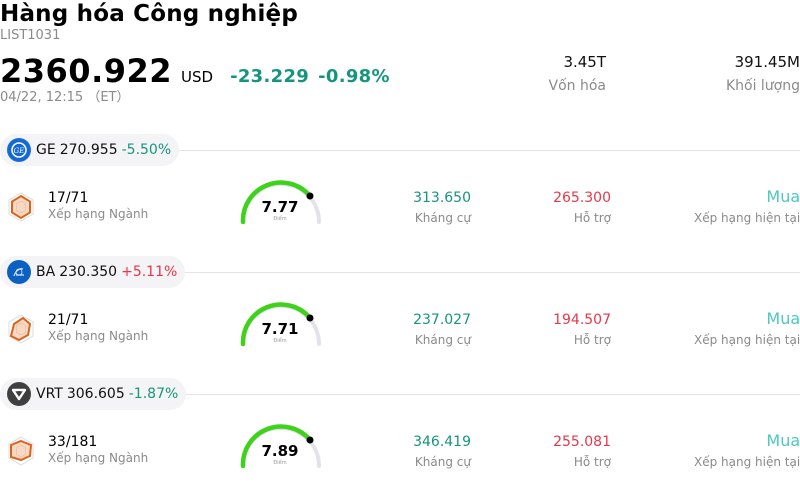 Image resolution: width=800 pixels, height=488 pixels. Describe the element at coordinates (280, 329) in the screenshot. I see `score-value: 7.71` at that location.